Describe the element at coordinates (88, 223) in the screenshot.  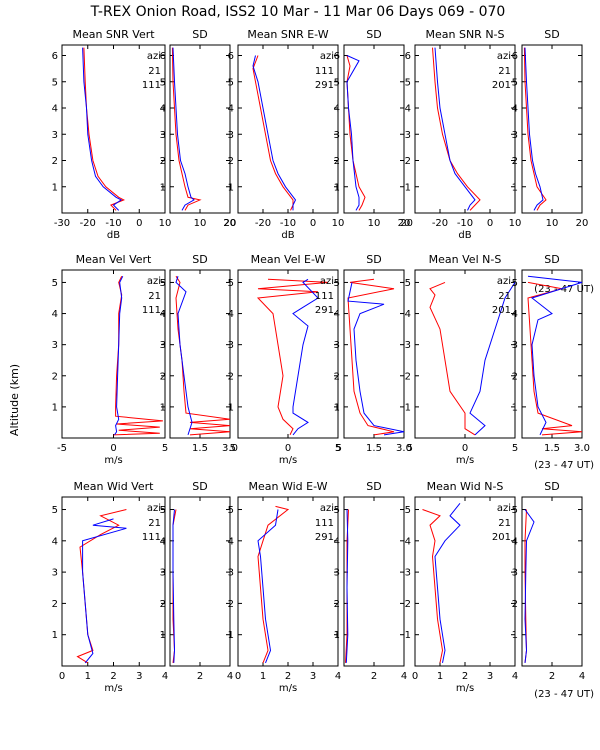
I see `x-tick-label: -20` at that location.